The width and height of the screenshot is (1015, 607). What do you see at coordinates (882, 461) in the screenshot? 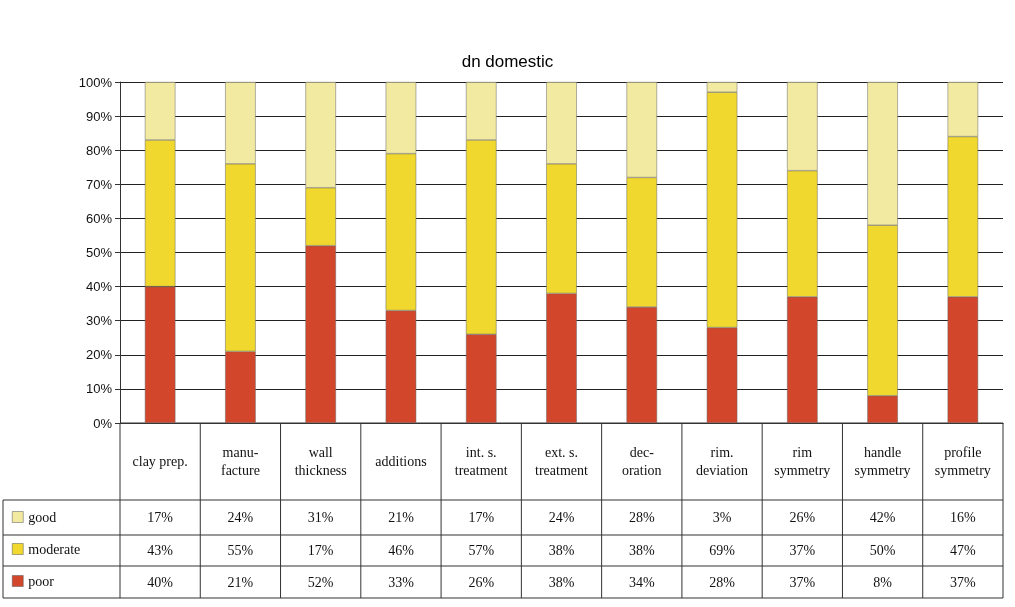
I see `x-tick-label: handle symmetry` at bounding box center [882, 461].